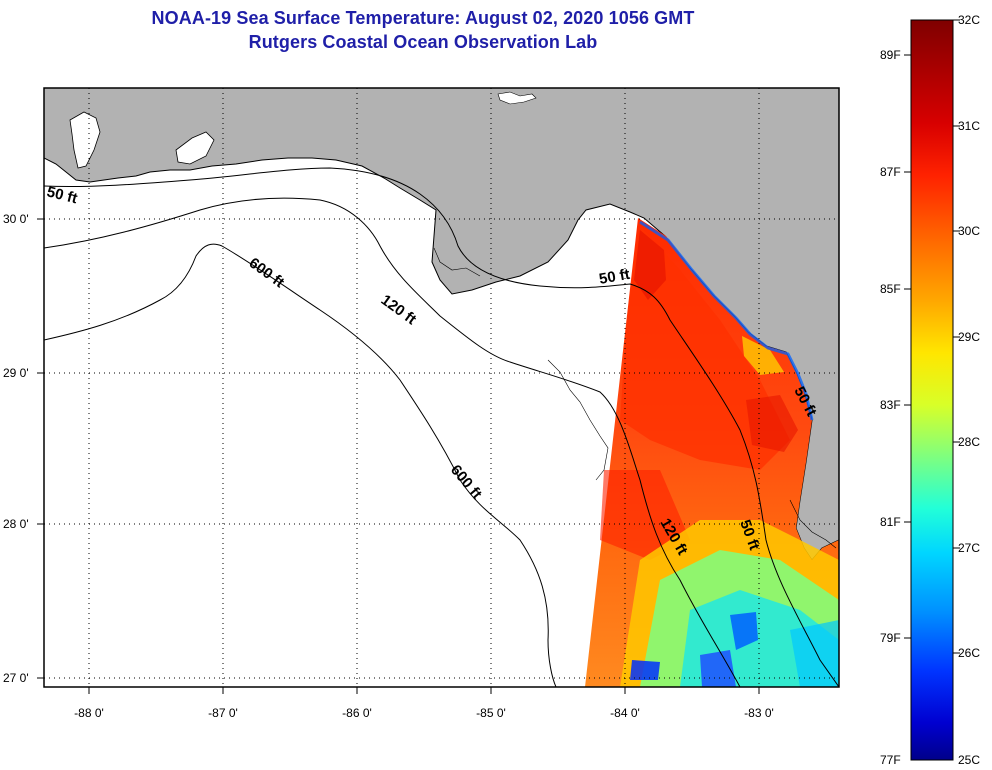  What do you see at coordinates (491, 713) in the screenshot?
I see `lon-label: -85 0'` at bounding box center [491, 713].